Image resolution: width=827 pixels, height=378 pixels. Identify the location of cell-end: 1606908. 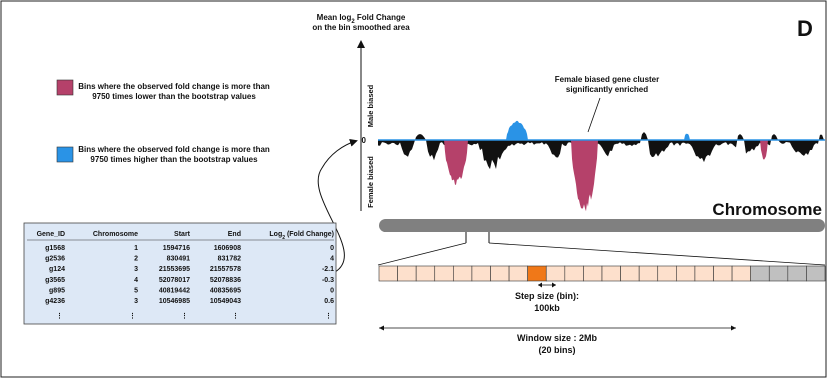
(227, 248).